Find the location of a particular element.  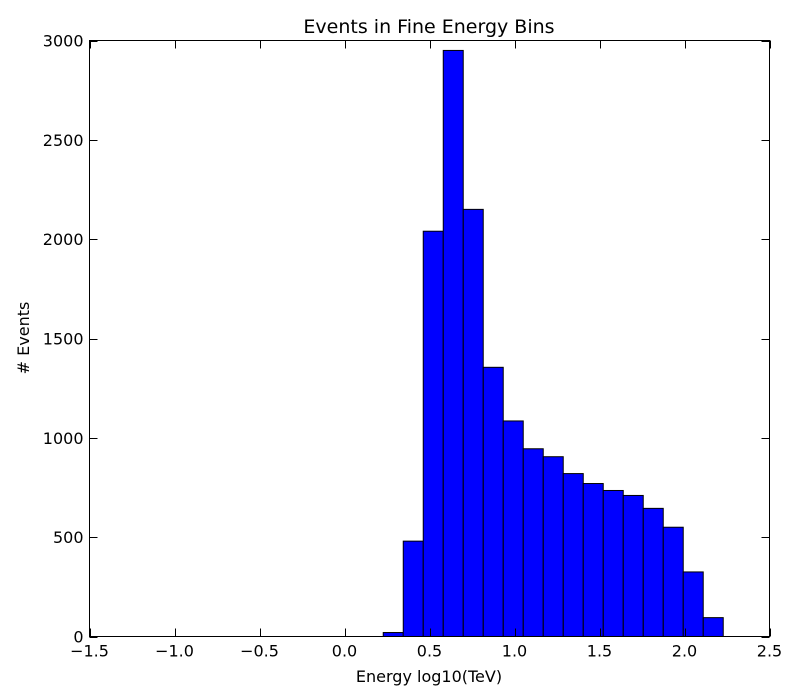

x-tick-labels: −1.5 −1.0 −0.5 0.0 0.5 1.0 1.5 2.0 2.5 is located at coordinates (426, 651).